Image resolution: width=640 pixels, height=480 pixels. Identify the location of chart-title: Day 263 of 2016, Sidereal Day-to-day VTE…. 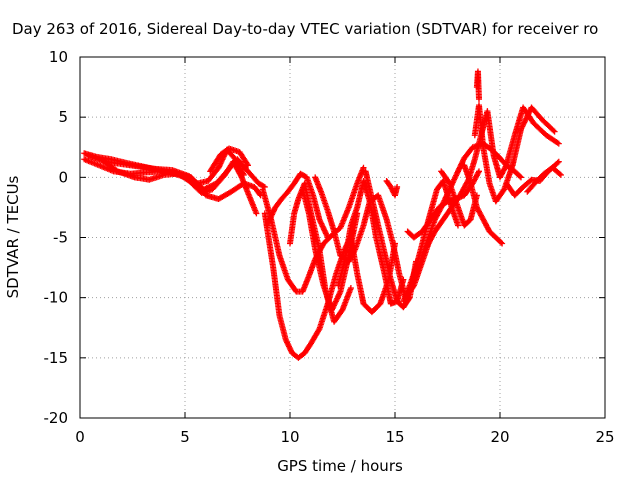
(305, 29).